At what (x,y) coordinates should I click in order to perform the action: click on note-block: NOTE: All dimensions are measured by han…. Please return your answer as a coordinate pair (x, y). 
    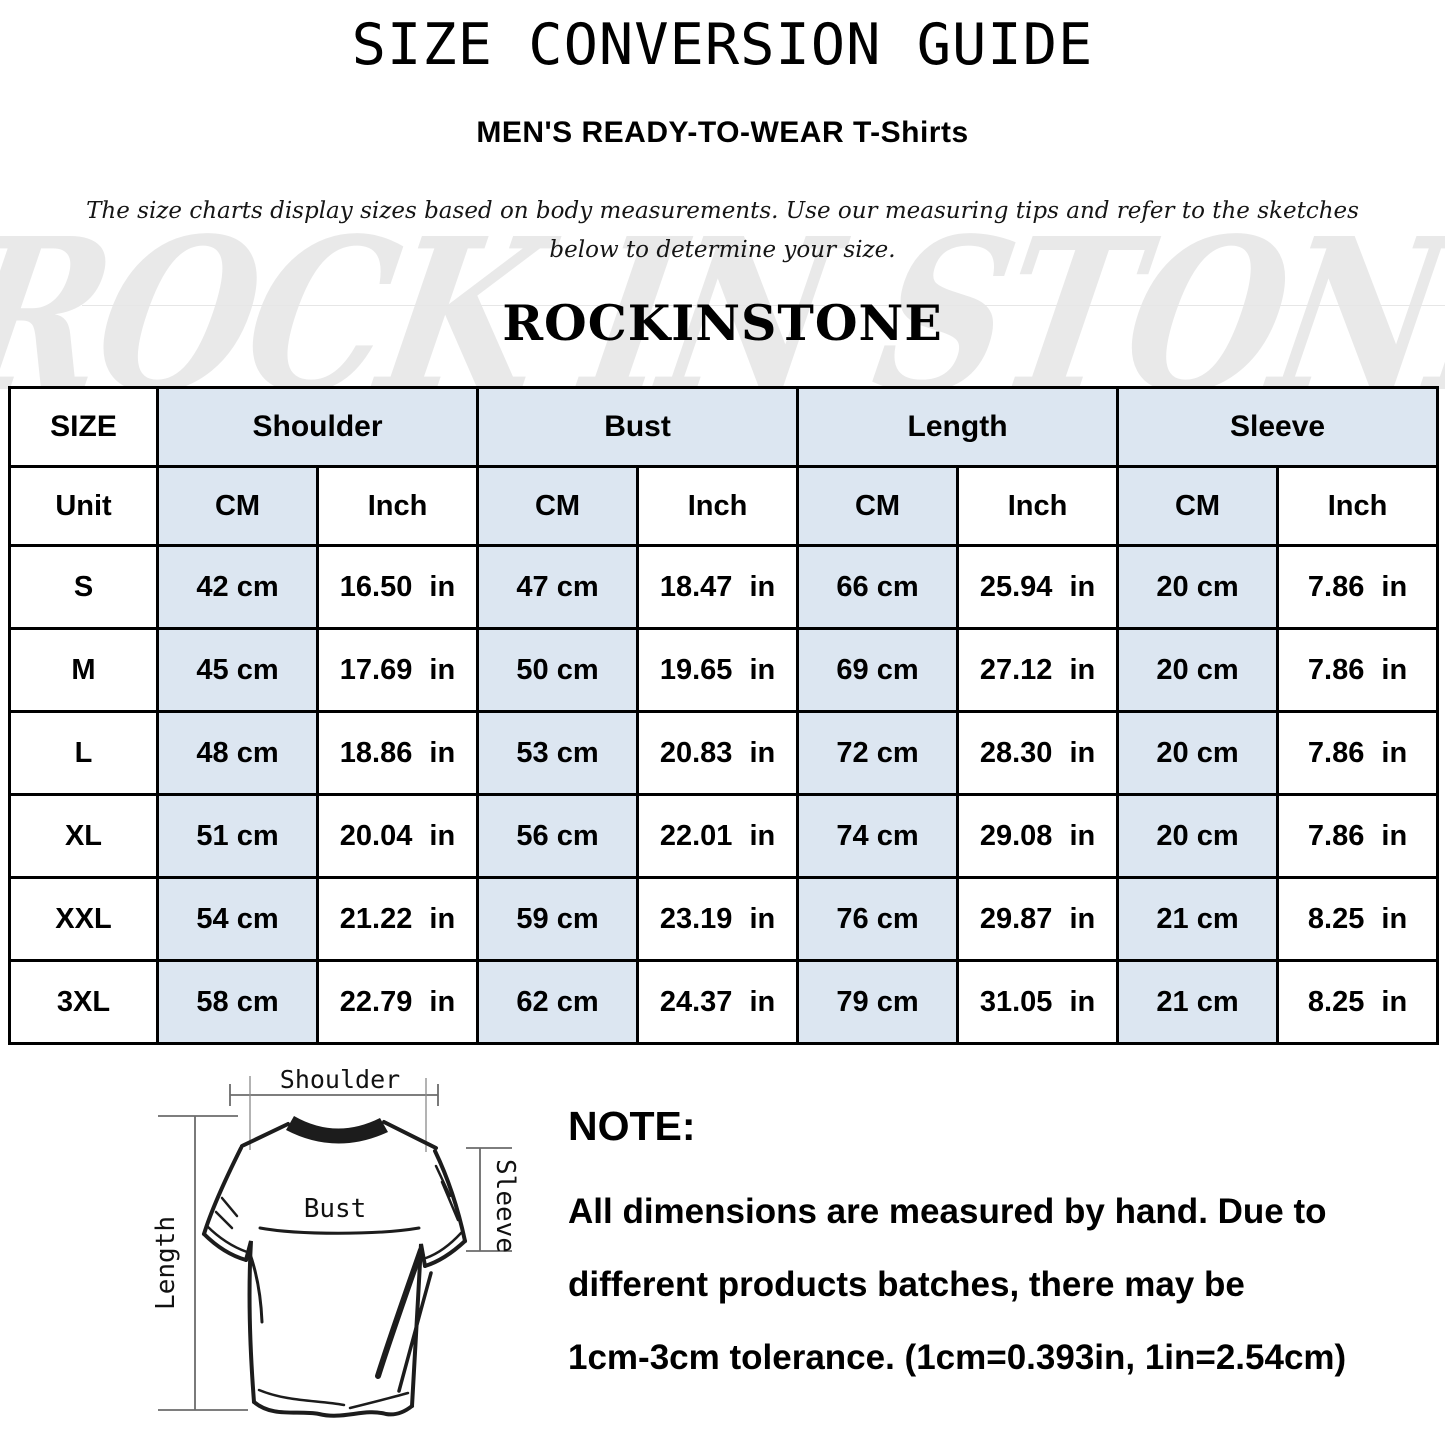
    Looking at the image, I should click on (998, 1248).